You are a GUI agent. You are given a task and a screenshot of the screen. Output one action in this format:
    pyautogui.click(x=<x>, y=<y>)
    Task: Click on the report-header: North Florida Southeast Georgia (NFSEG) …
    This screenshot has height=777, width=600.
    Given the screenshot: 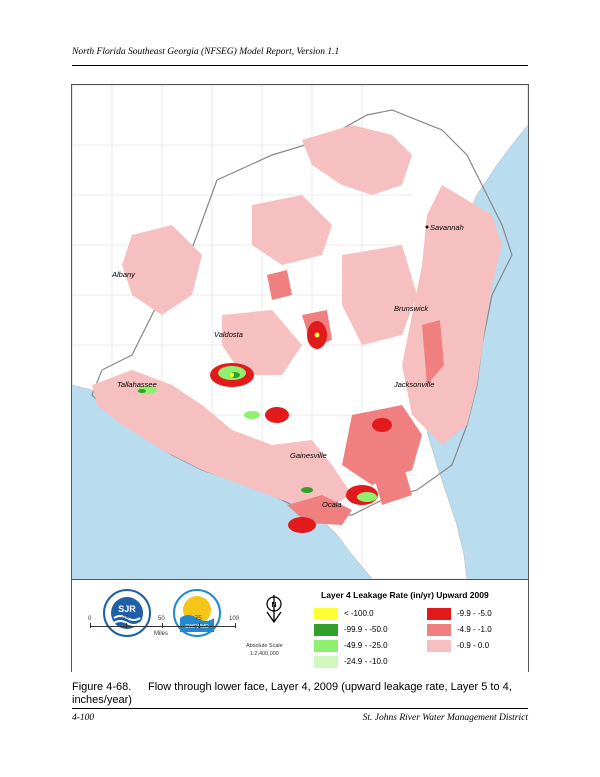 What is the action you would take?
    pyautogui.click(x=206, y=52)
    